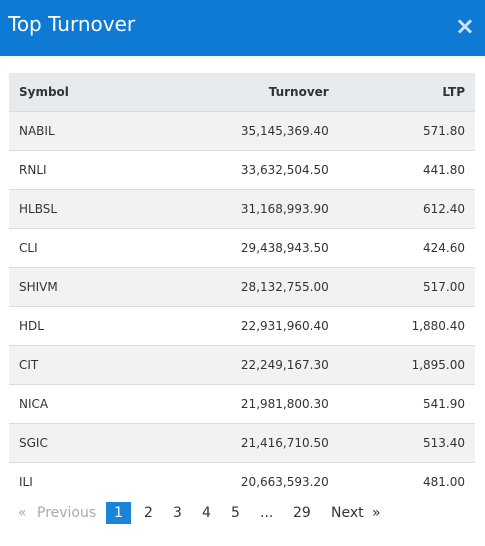 This screenshot has height=546, width=485. I want to click on table-cell: 481.00, so click(406, 481).